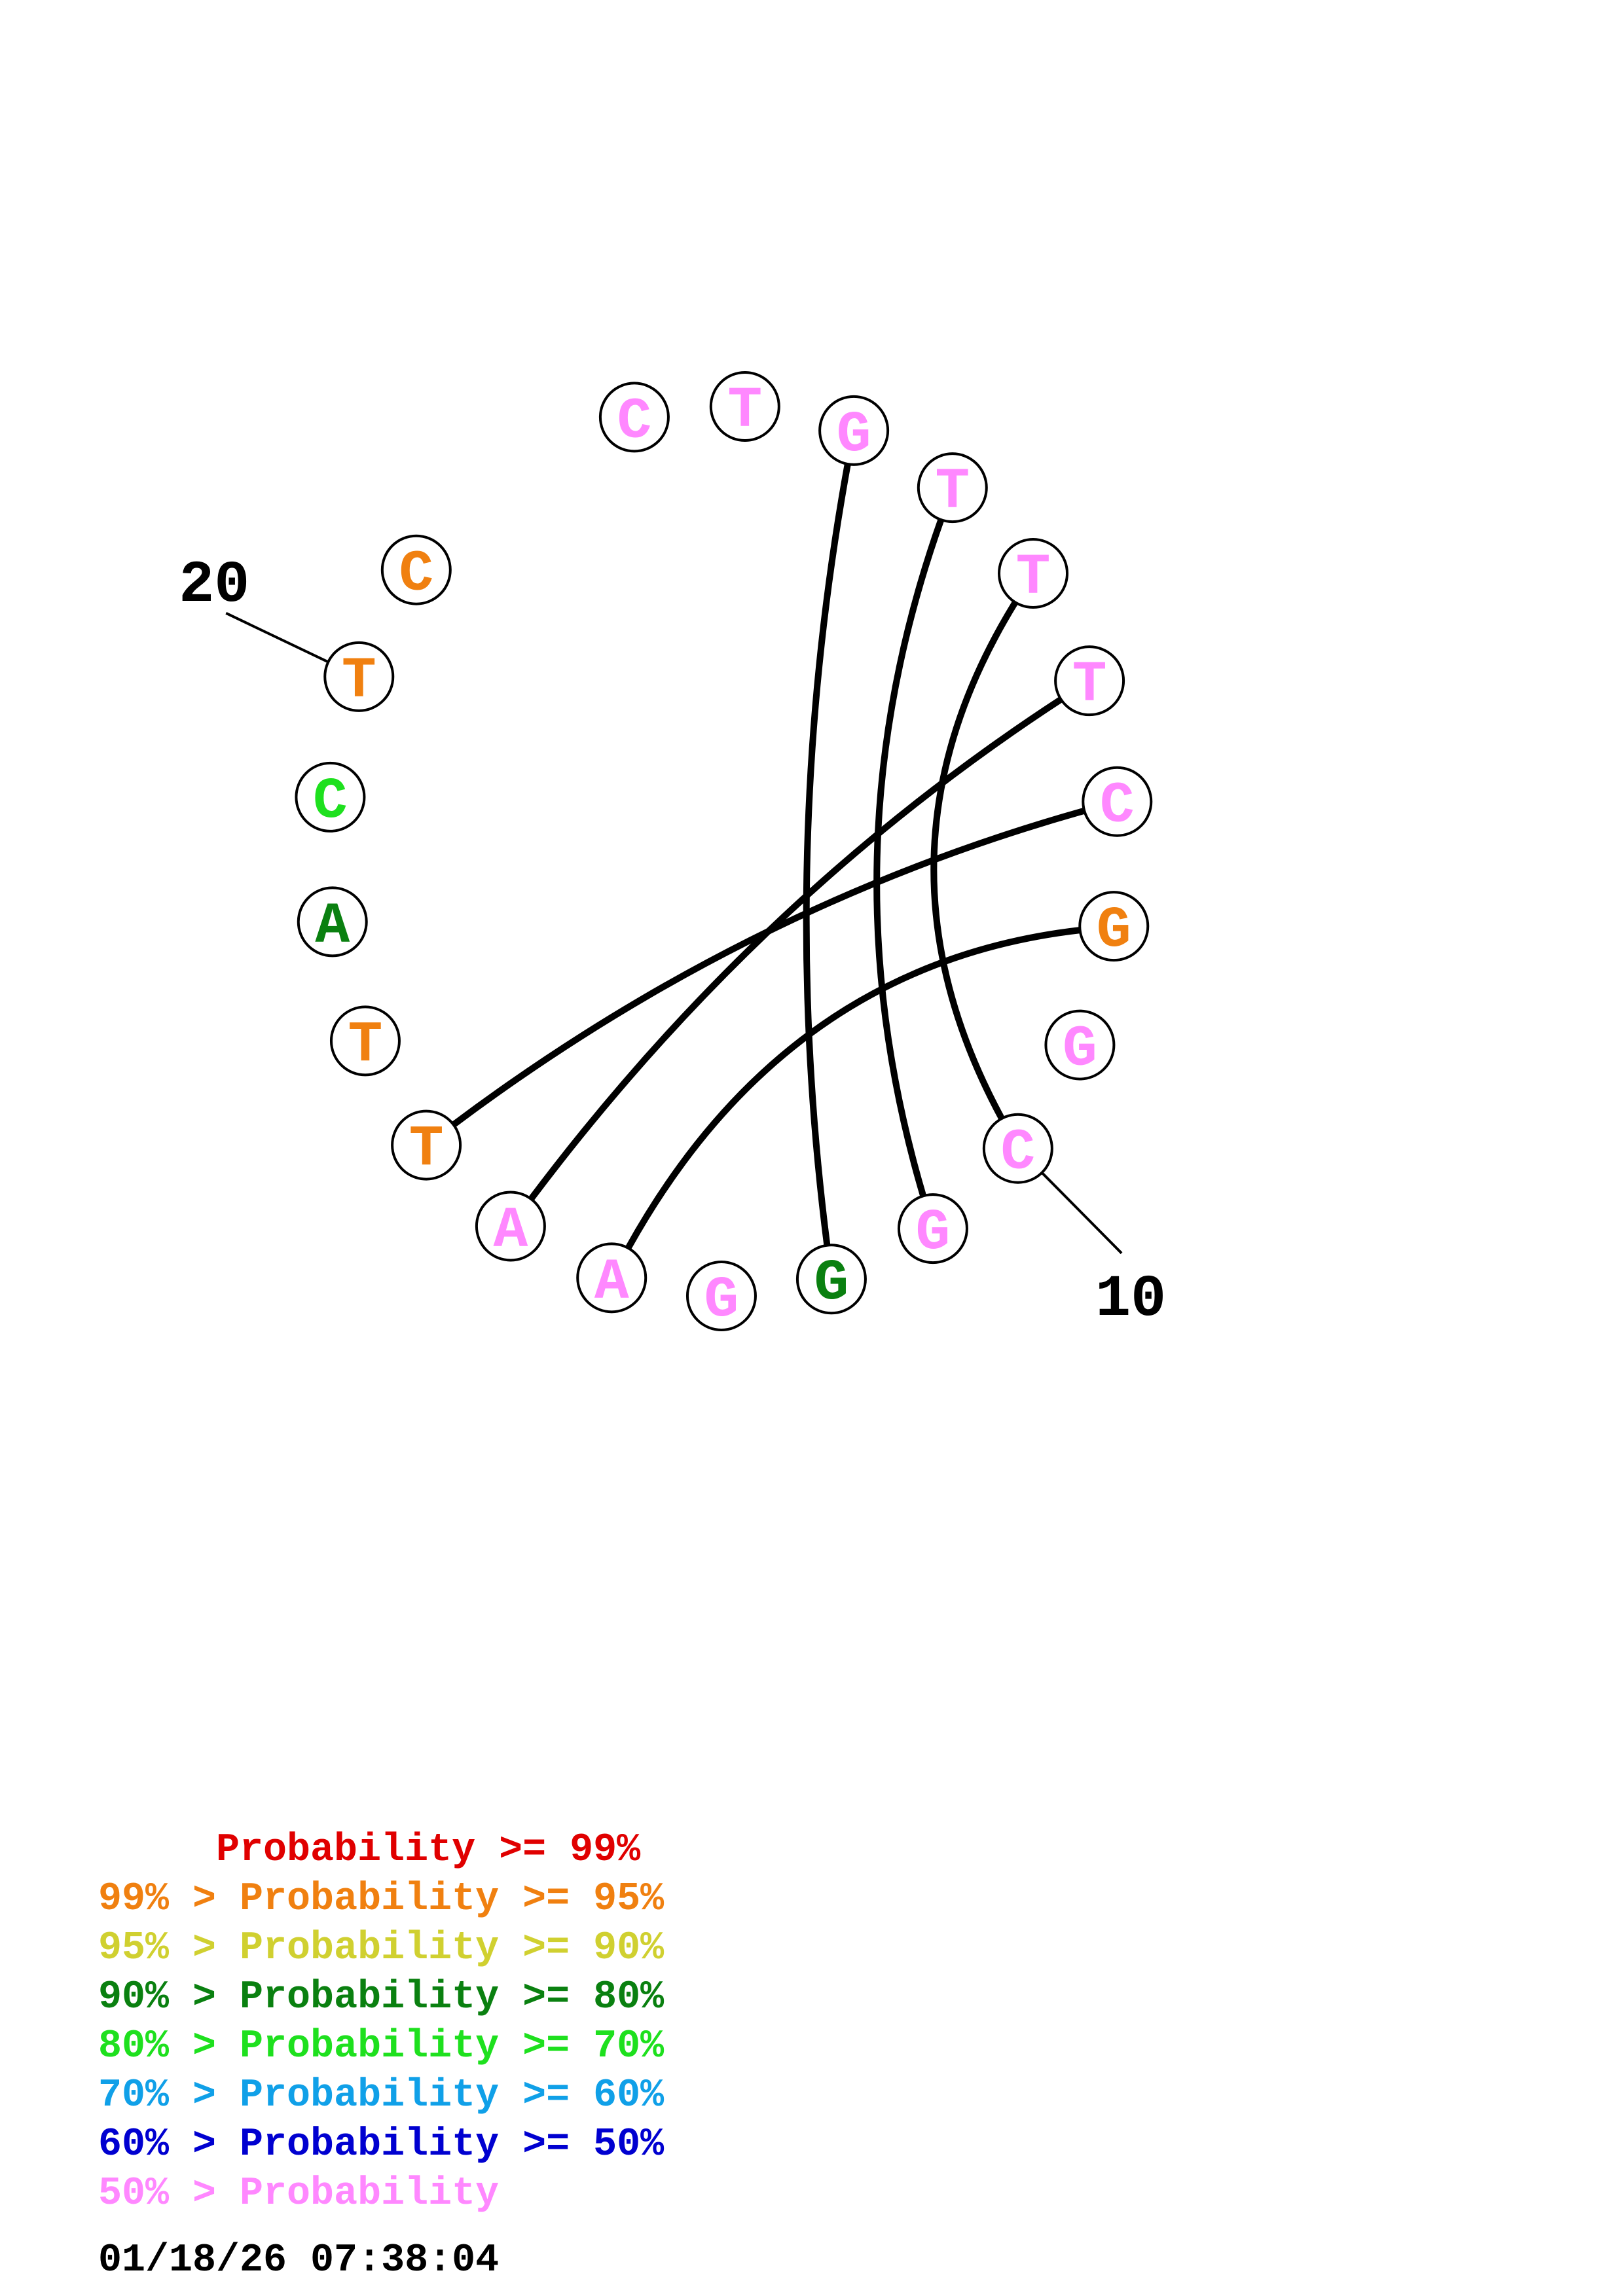  I want to click on base-19: C, so click(330, 797).